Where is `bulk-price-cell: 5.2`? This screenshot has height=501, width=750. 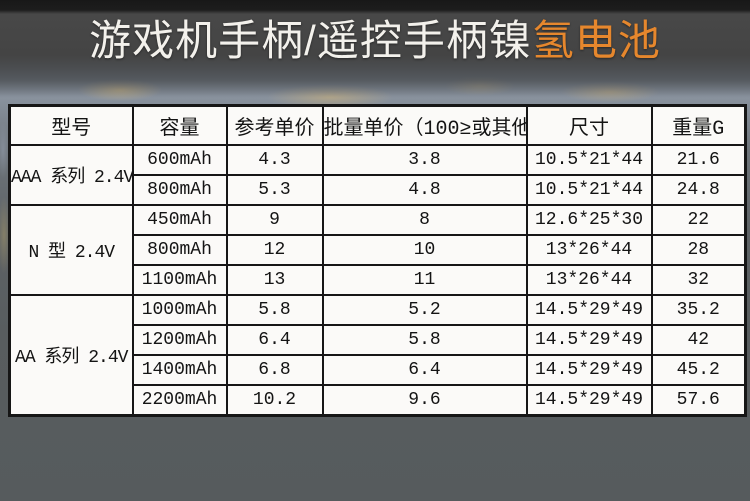
bulk-price-cell: 5.2 is located at coordinates (424, 310).